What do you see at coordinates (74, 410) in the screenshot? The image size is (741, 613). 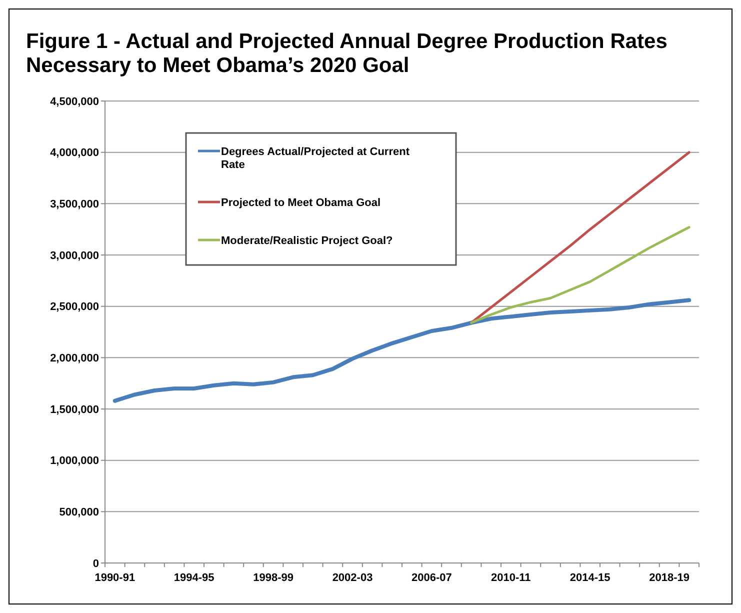 I see `y-tick-label: 1,500,000` at bounding box center [74, 410].